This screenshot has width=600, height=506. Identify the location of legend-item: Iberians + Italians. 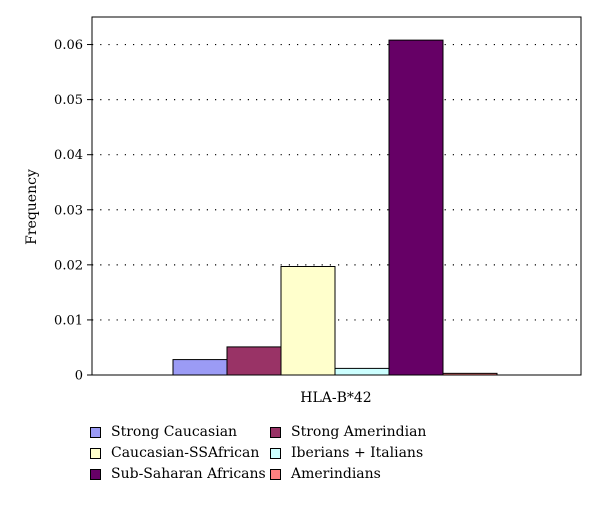
(346, 453).